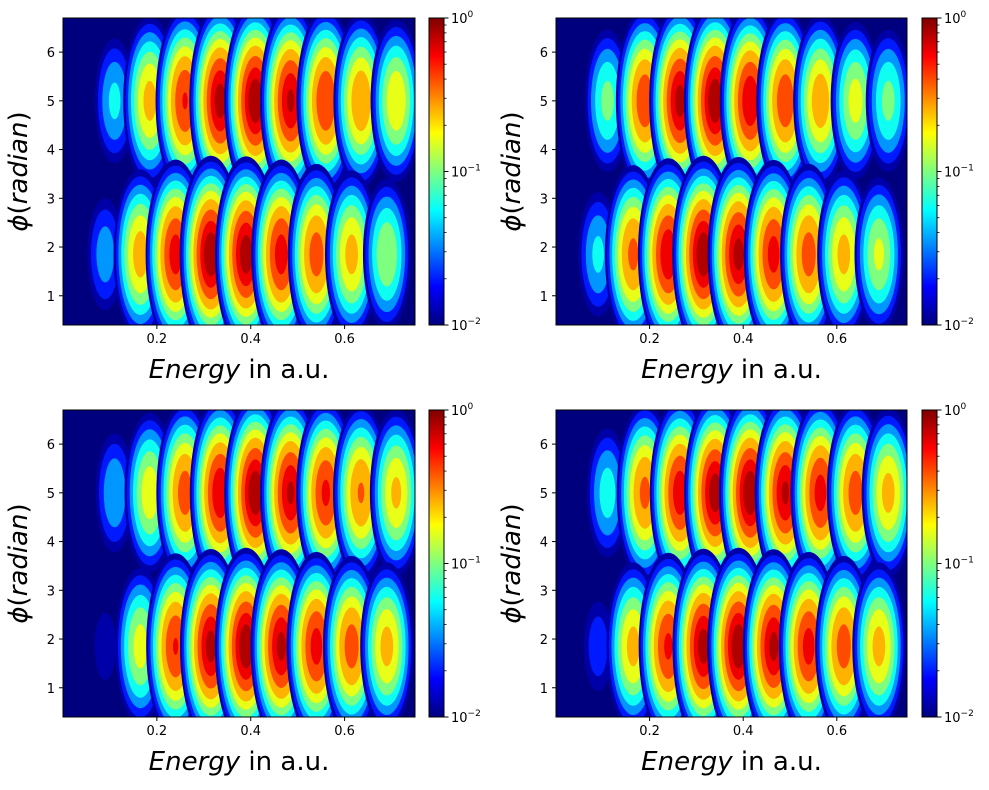  I want to click on y-tick-label: 5, so click(51, 494).